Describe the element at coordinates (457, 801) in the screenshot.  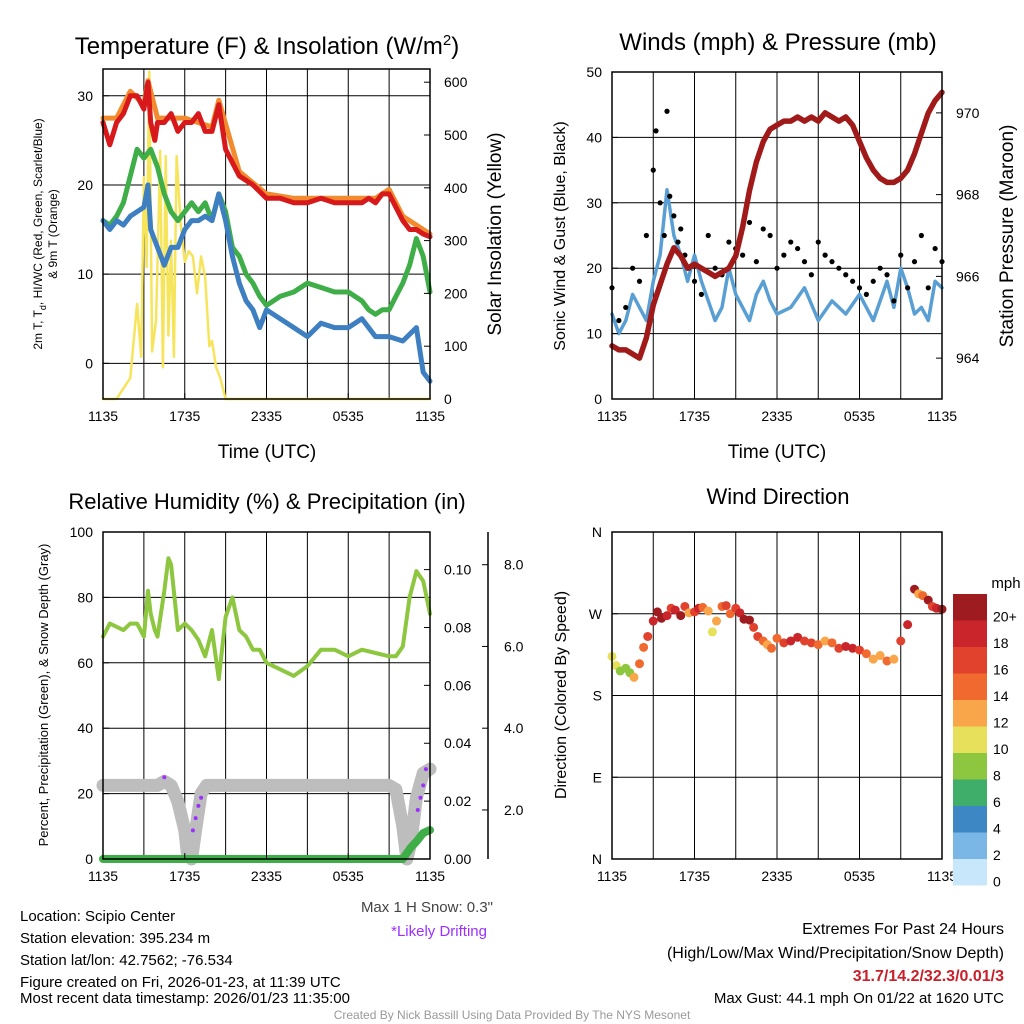
I see `rh-y2tick-label: 0.02` at that location.